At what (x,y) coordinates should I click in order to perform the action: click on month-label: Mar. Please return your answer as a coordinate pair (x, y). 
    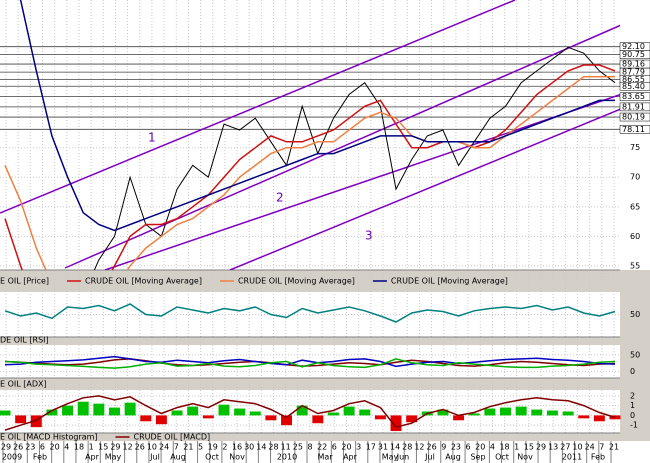
    Looking at the image, I should click on (325, 457).